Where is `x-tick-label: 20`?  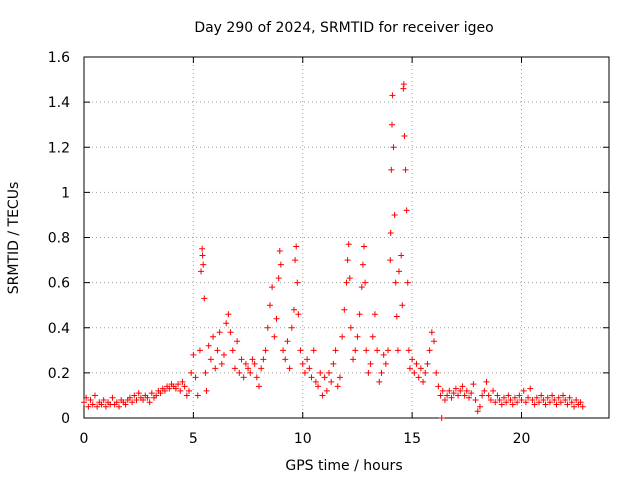
x-tick-label: 20 is located at coordinates (522, 439).